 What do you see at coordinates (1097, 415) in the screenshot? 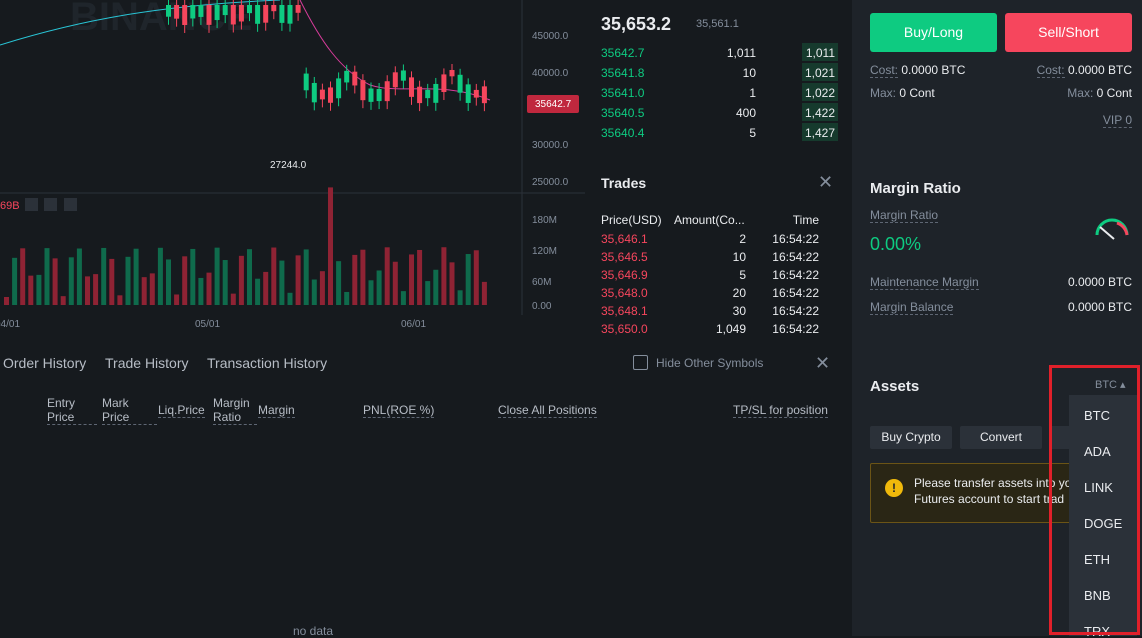
I see `dropdown-item: BTC` at bounding box center [1097, 415].